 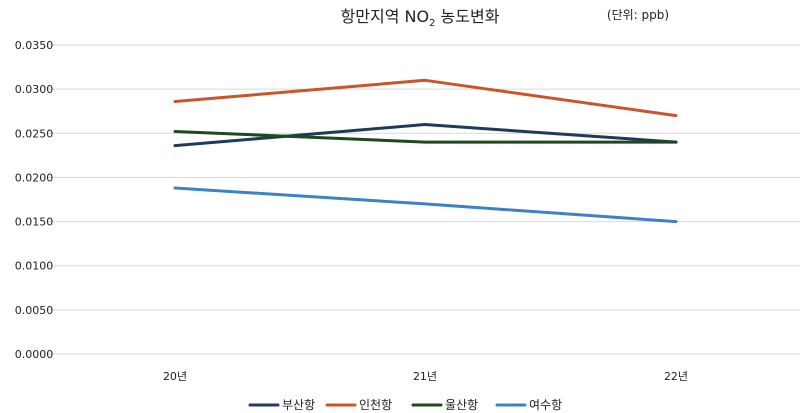 What do you see at coordinates (676, 376) in the screenshot?
I see `x-tick-label: 22년` at bounding box center [676, 376].